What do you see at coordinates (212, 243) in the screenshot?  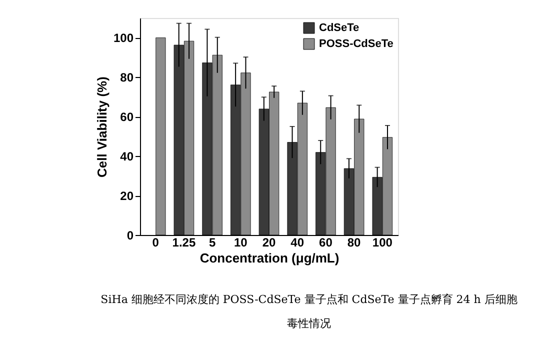 I see `x-tick-label: 5` at bounding box center [212, 243].